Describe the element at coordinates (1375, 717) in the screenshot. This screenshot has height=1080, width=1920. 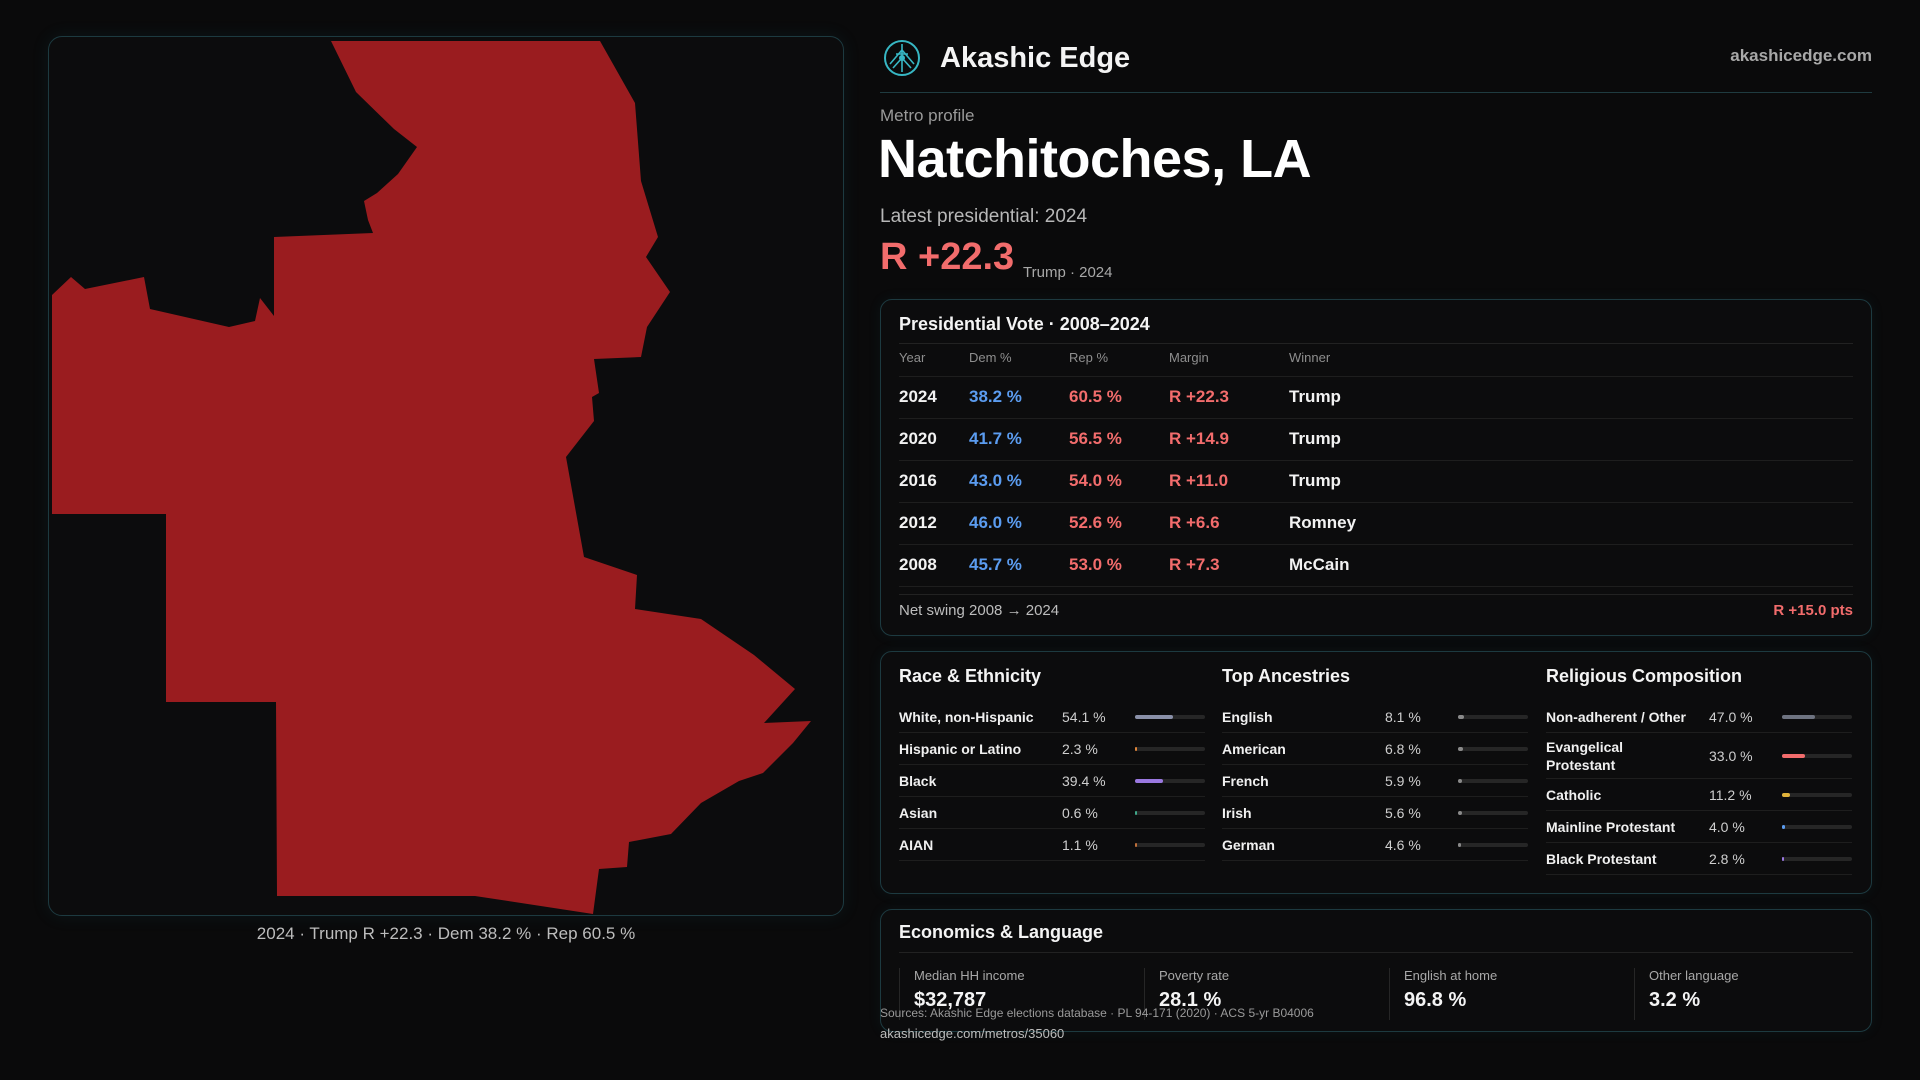
I see `list-item: English 8.1 %` at that location.